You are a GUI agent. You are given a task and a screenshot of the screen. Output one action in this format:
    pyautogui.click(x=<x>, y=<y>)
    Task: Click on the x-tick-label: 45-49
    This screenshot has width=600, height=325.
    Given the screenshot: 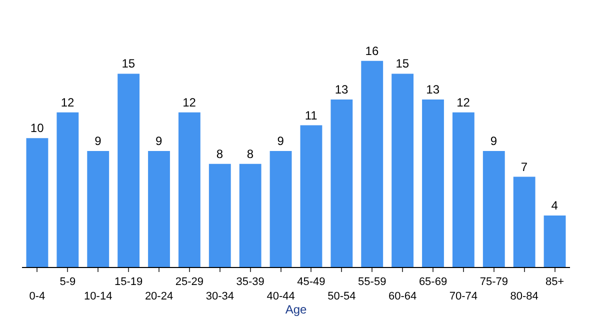 What is the action you would take?
    pyautogui.click(x=311, y=282)
    